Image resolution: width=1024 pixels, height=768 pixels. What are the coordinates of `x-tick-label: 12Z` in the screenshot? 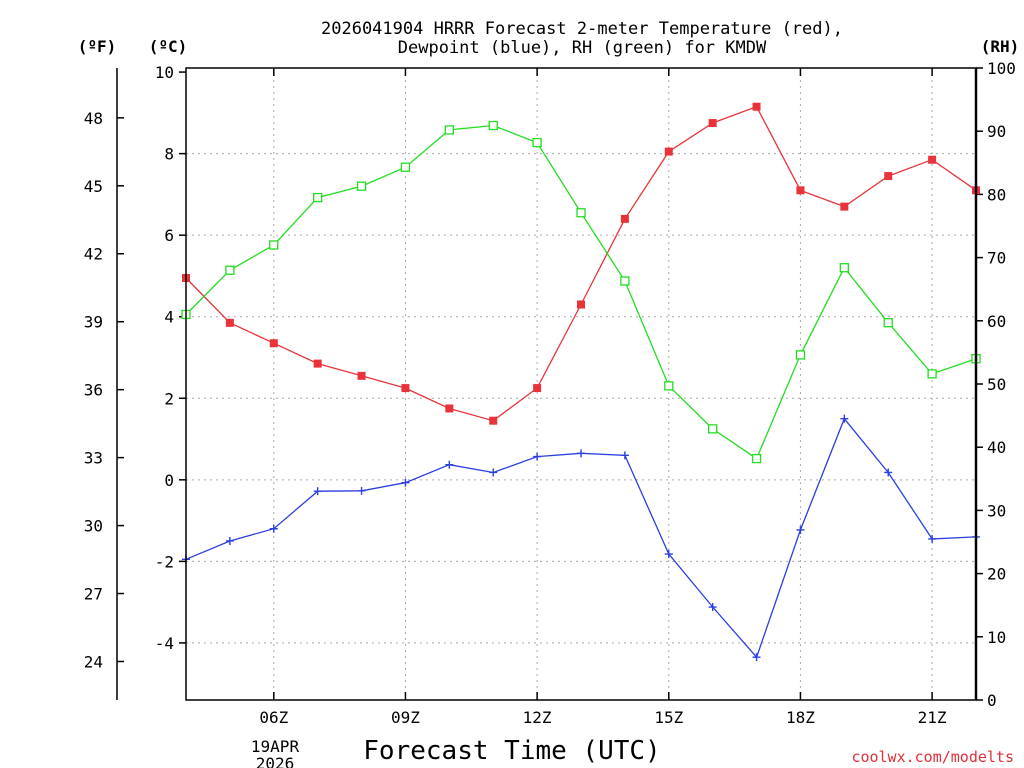 It's located at (537, 717).